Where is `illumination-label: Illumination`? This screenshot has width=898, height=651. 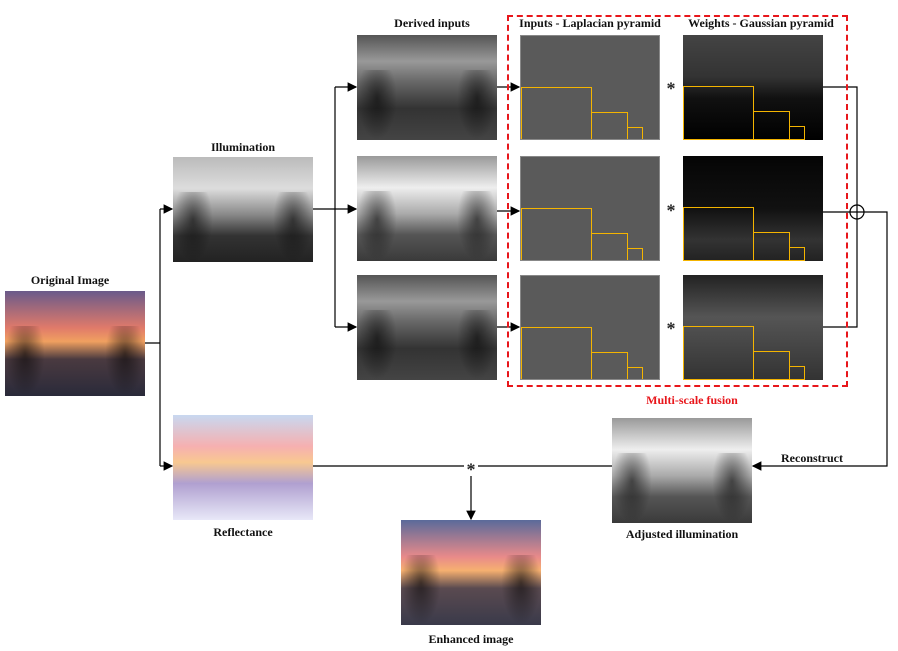 illumination-label: Illumination is located at coordinates (243, 147).